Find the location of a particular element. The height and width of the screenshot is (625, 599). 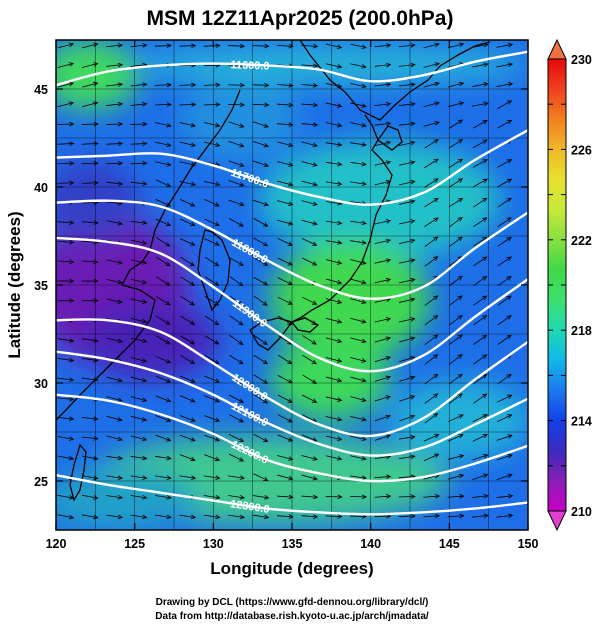

colorbar-tick-label: 214 is located at coordinates (581, 422).